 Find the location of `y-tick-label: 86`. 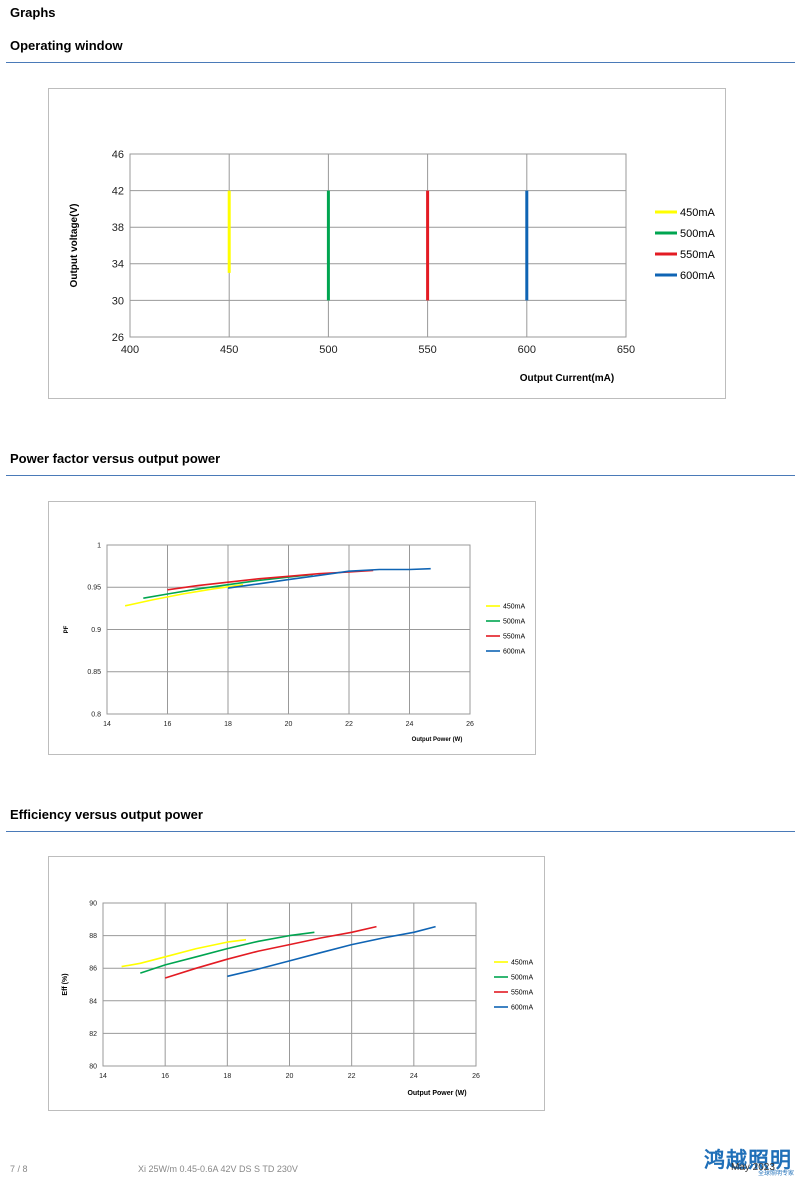

y-tick-label: 86 is located at coordinates (93, 969).